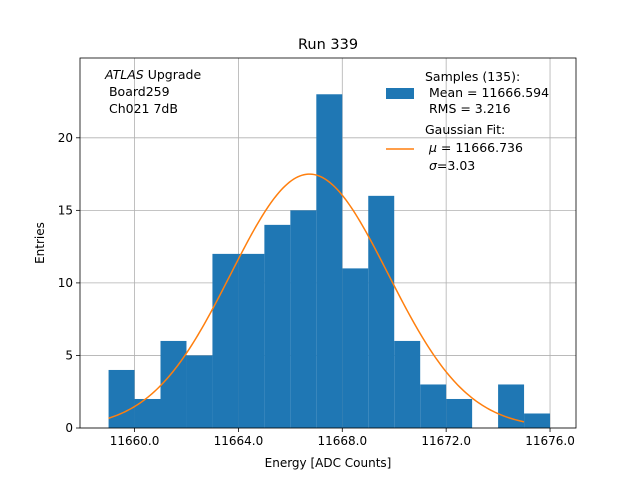 The height and width of the screenshot is (480, 640). I want to click on x-tick-label: 11672.0, so click(446, 441).